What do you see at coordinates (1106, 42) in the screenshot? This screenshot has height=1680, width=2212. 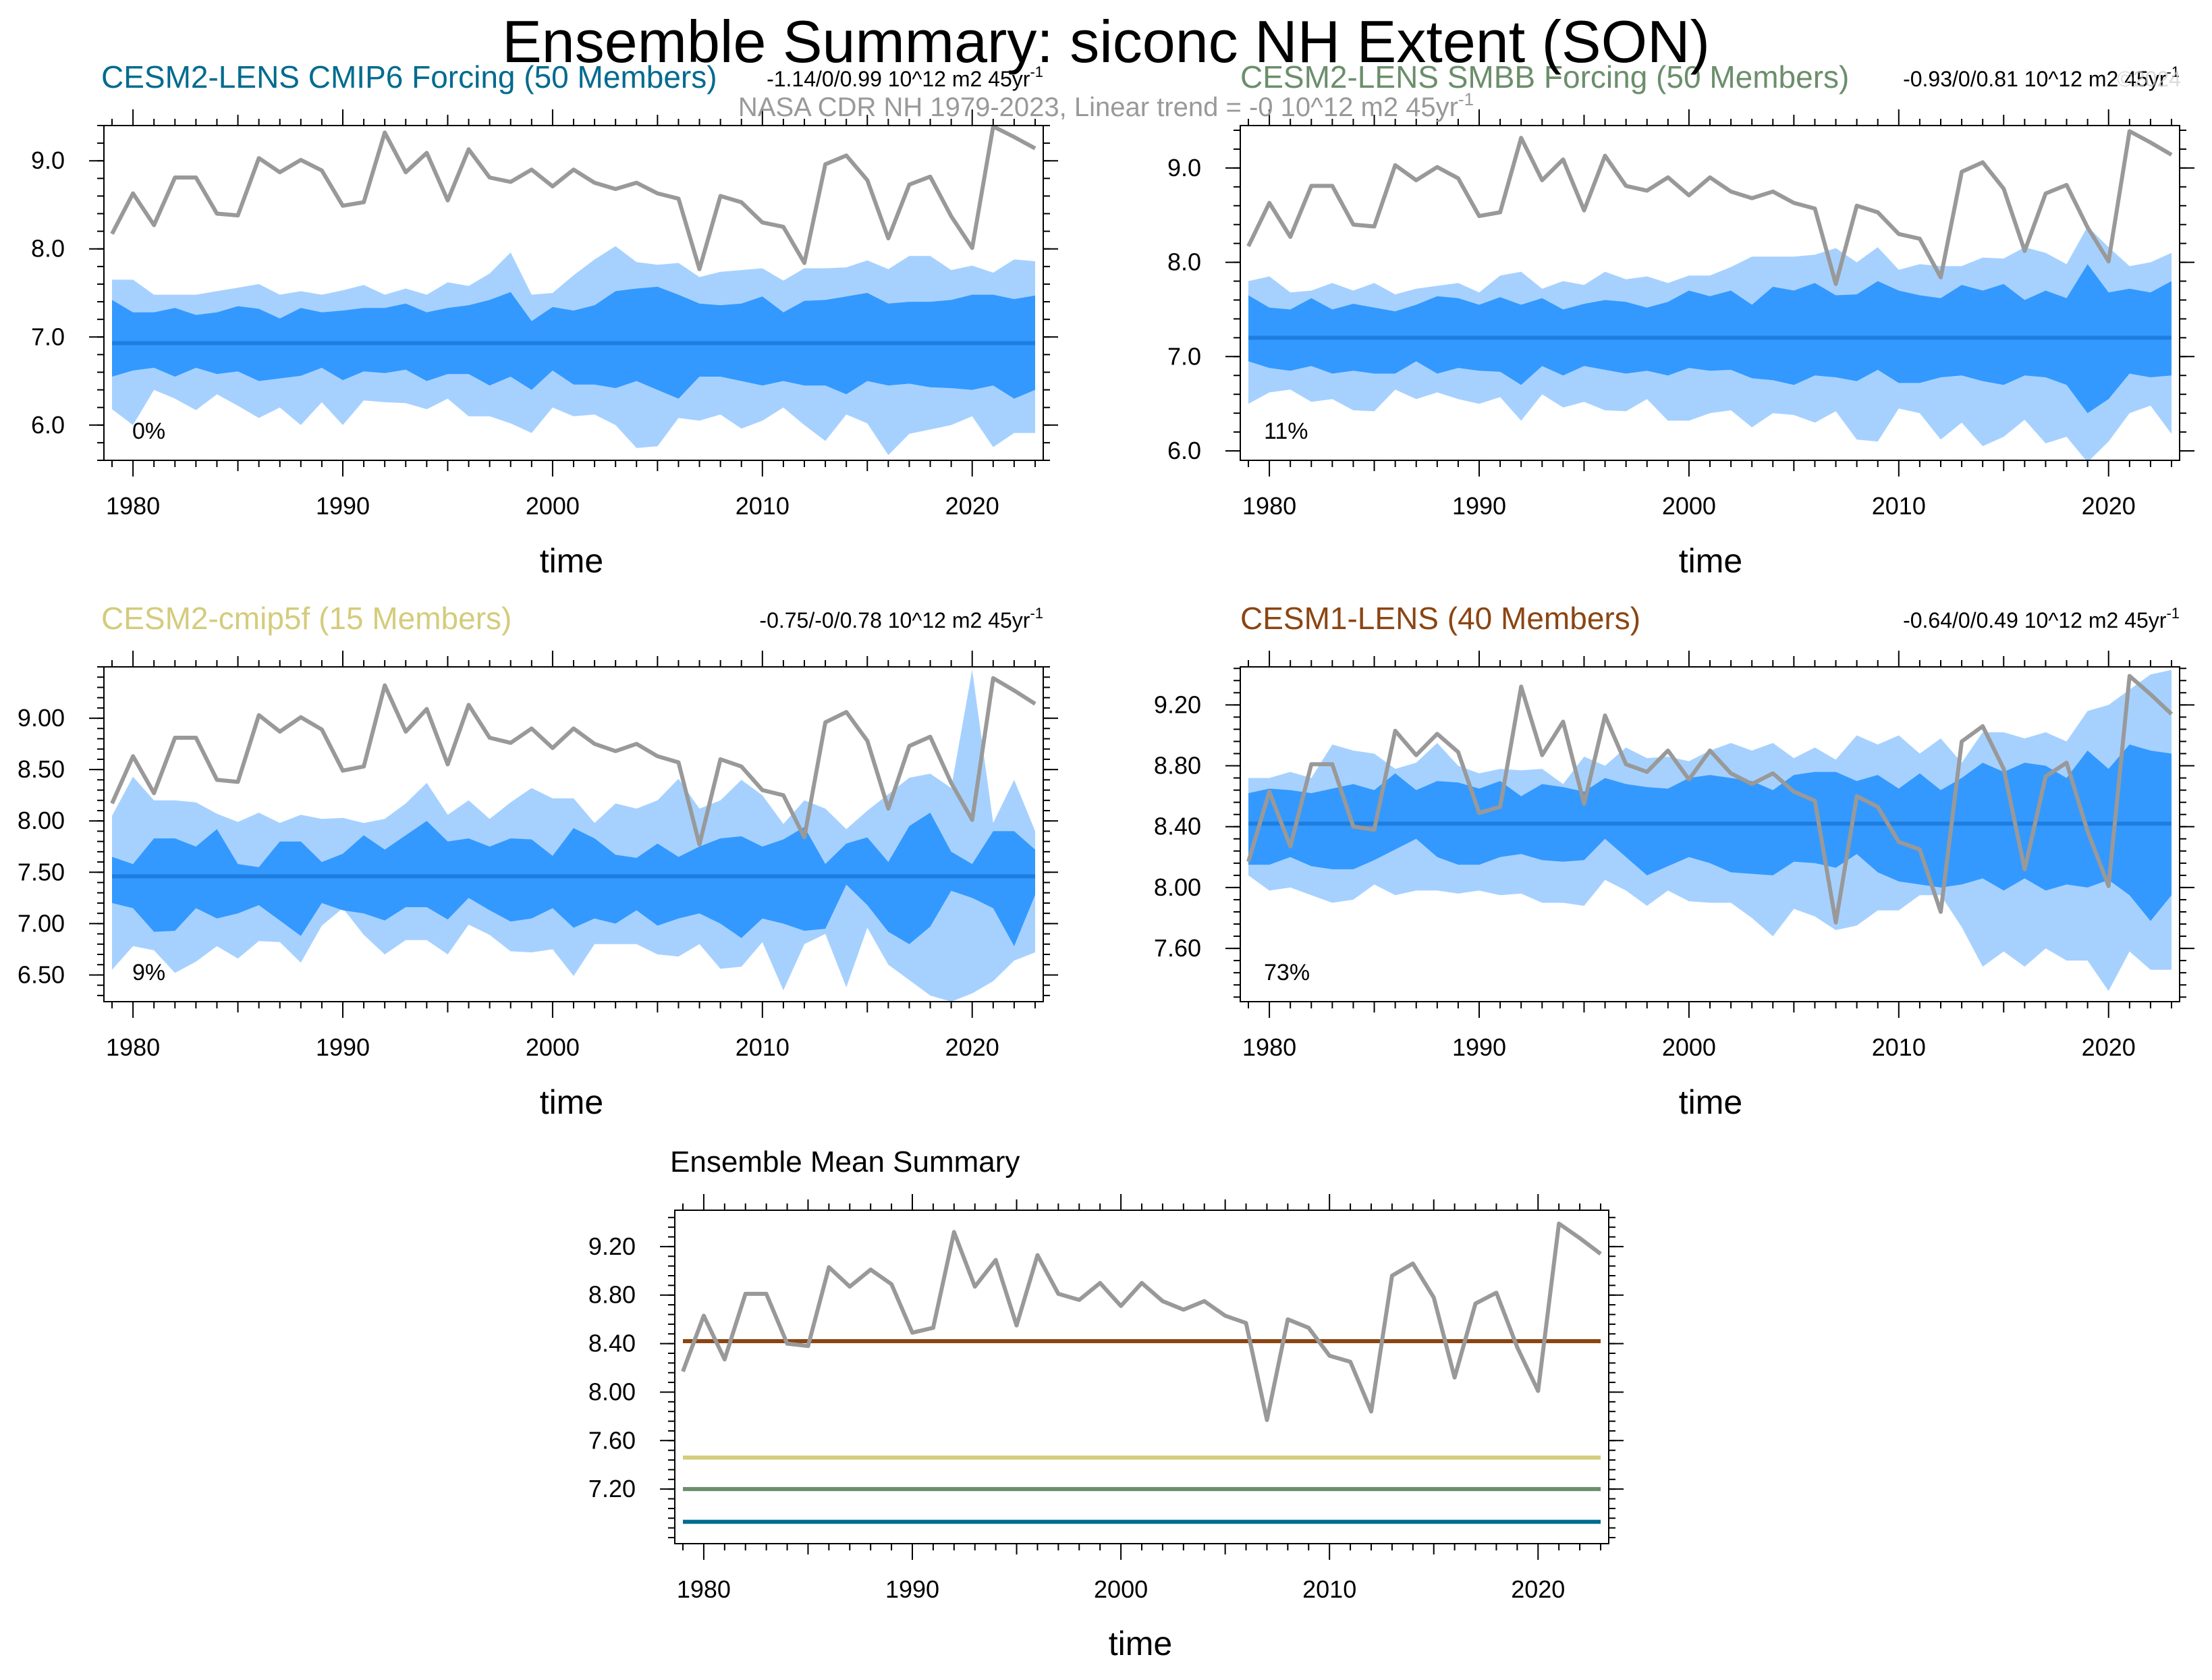 I see `figure-title: Ensemble Summary: siconc NH Extent (SON)` at bounding box center [1106, 42].